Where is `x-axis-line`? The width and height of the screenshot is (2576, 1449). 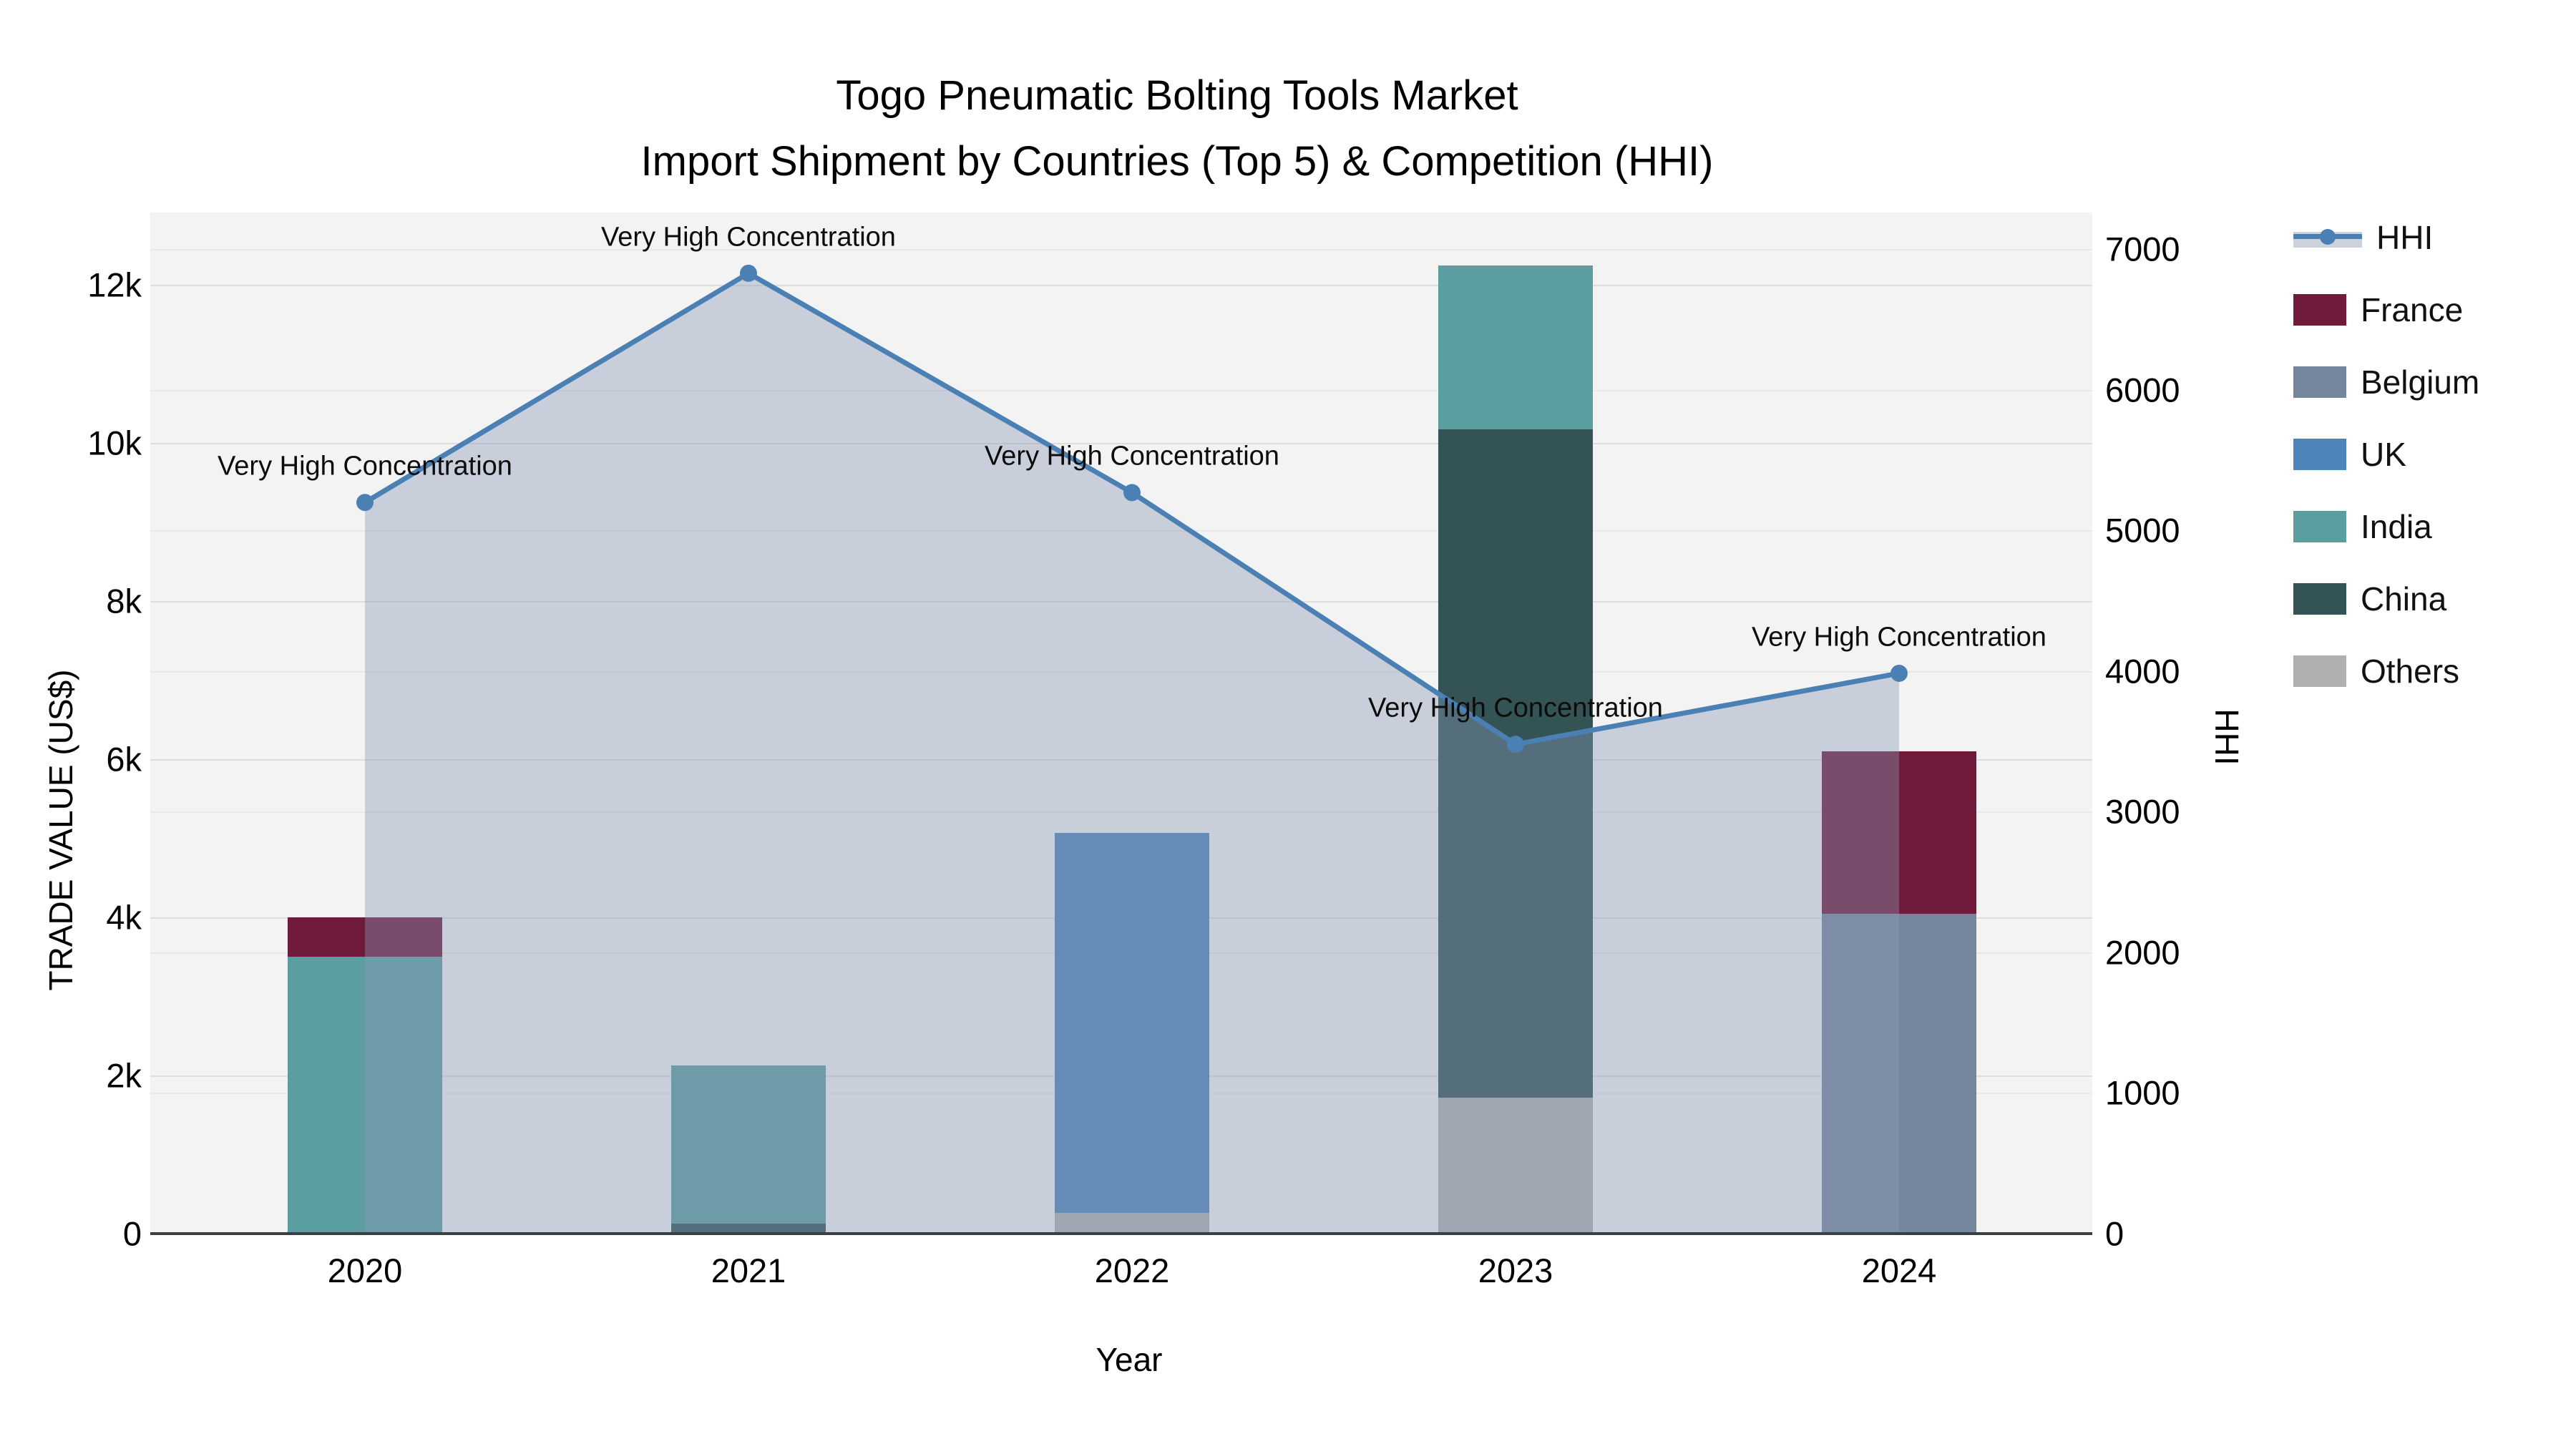 x-axis-line is located at coordinates (1121, 1233).